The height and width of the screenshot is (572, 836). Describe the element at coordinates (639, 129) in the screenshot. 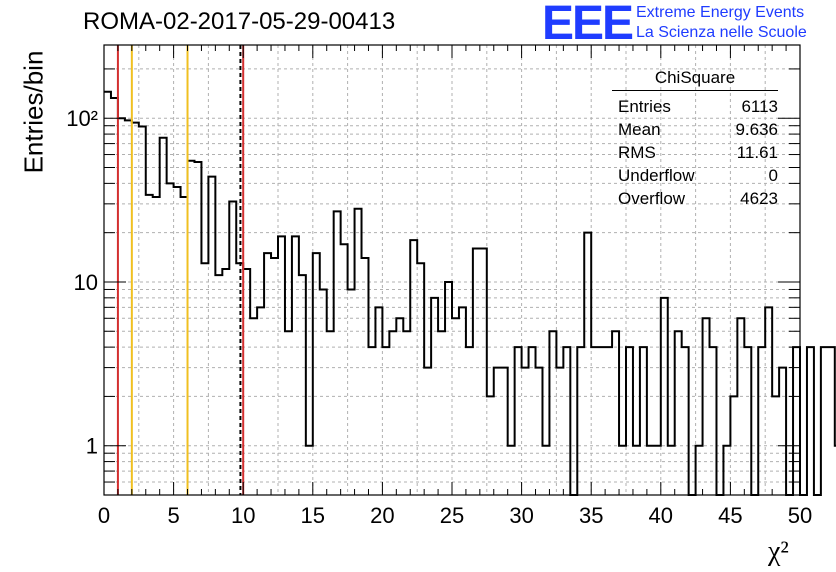

I see `stats-label: Mean` at that location.